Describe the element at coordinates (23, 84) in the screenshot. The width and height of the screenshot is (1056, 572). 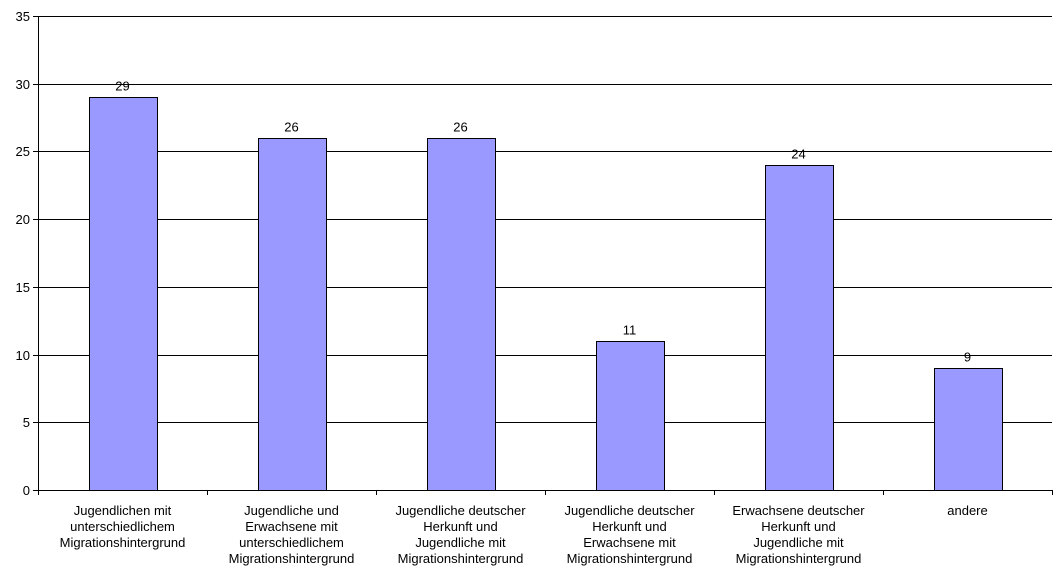
I see `y-tick-label: 30` at that location.